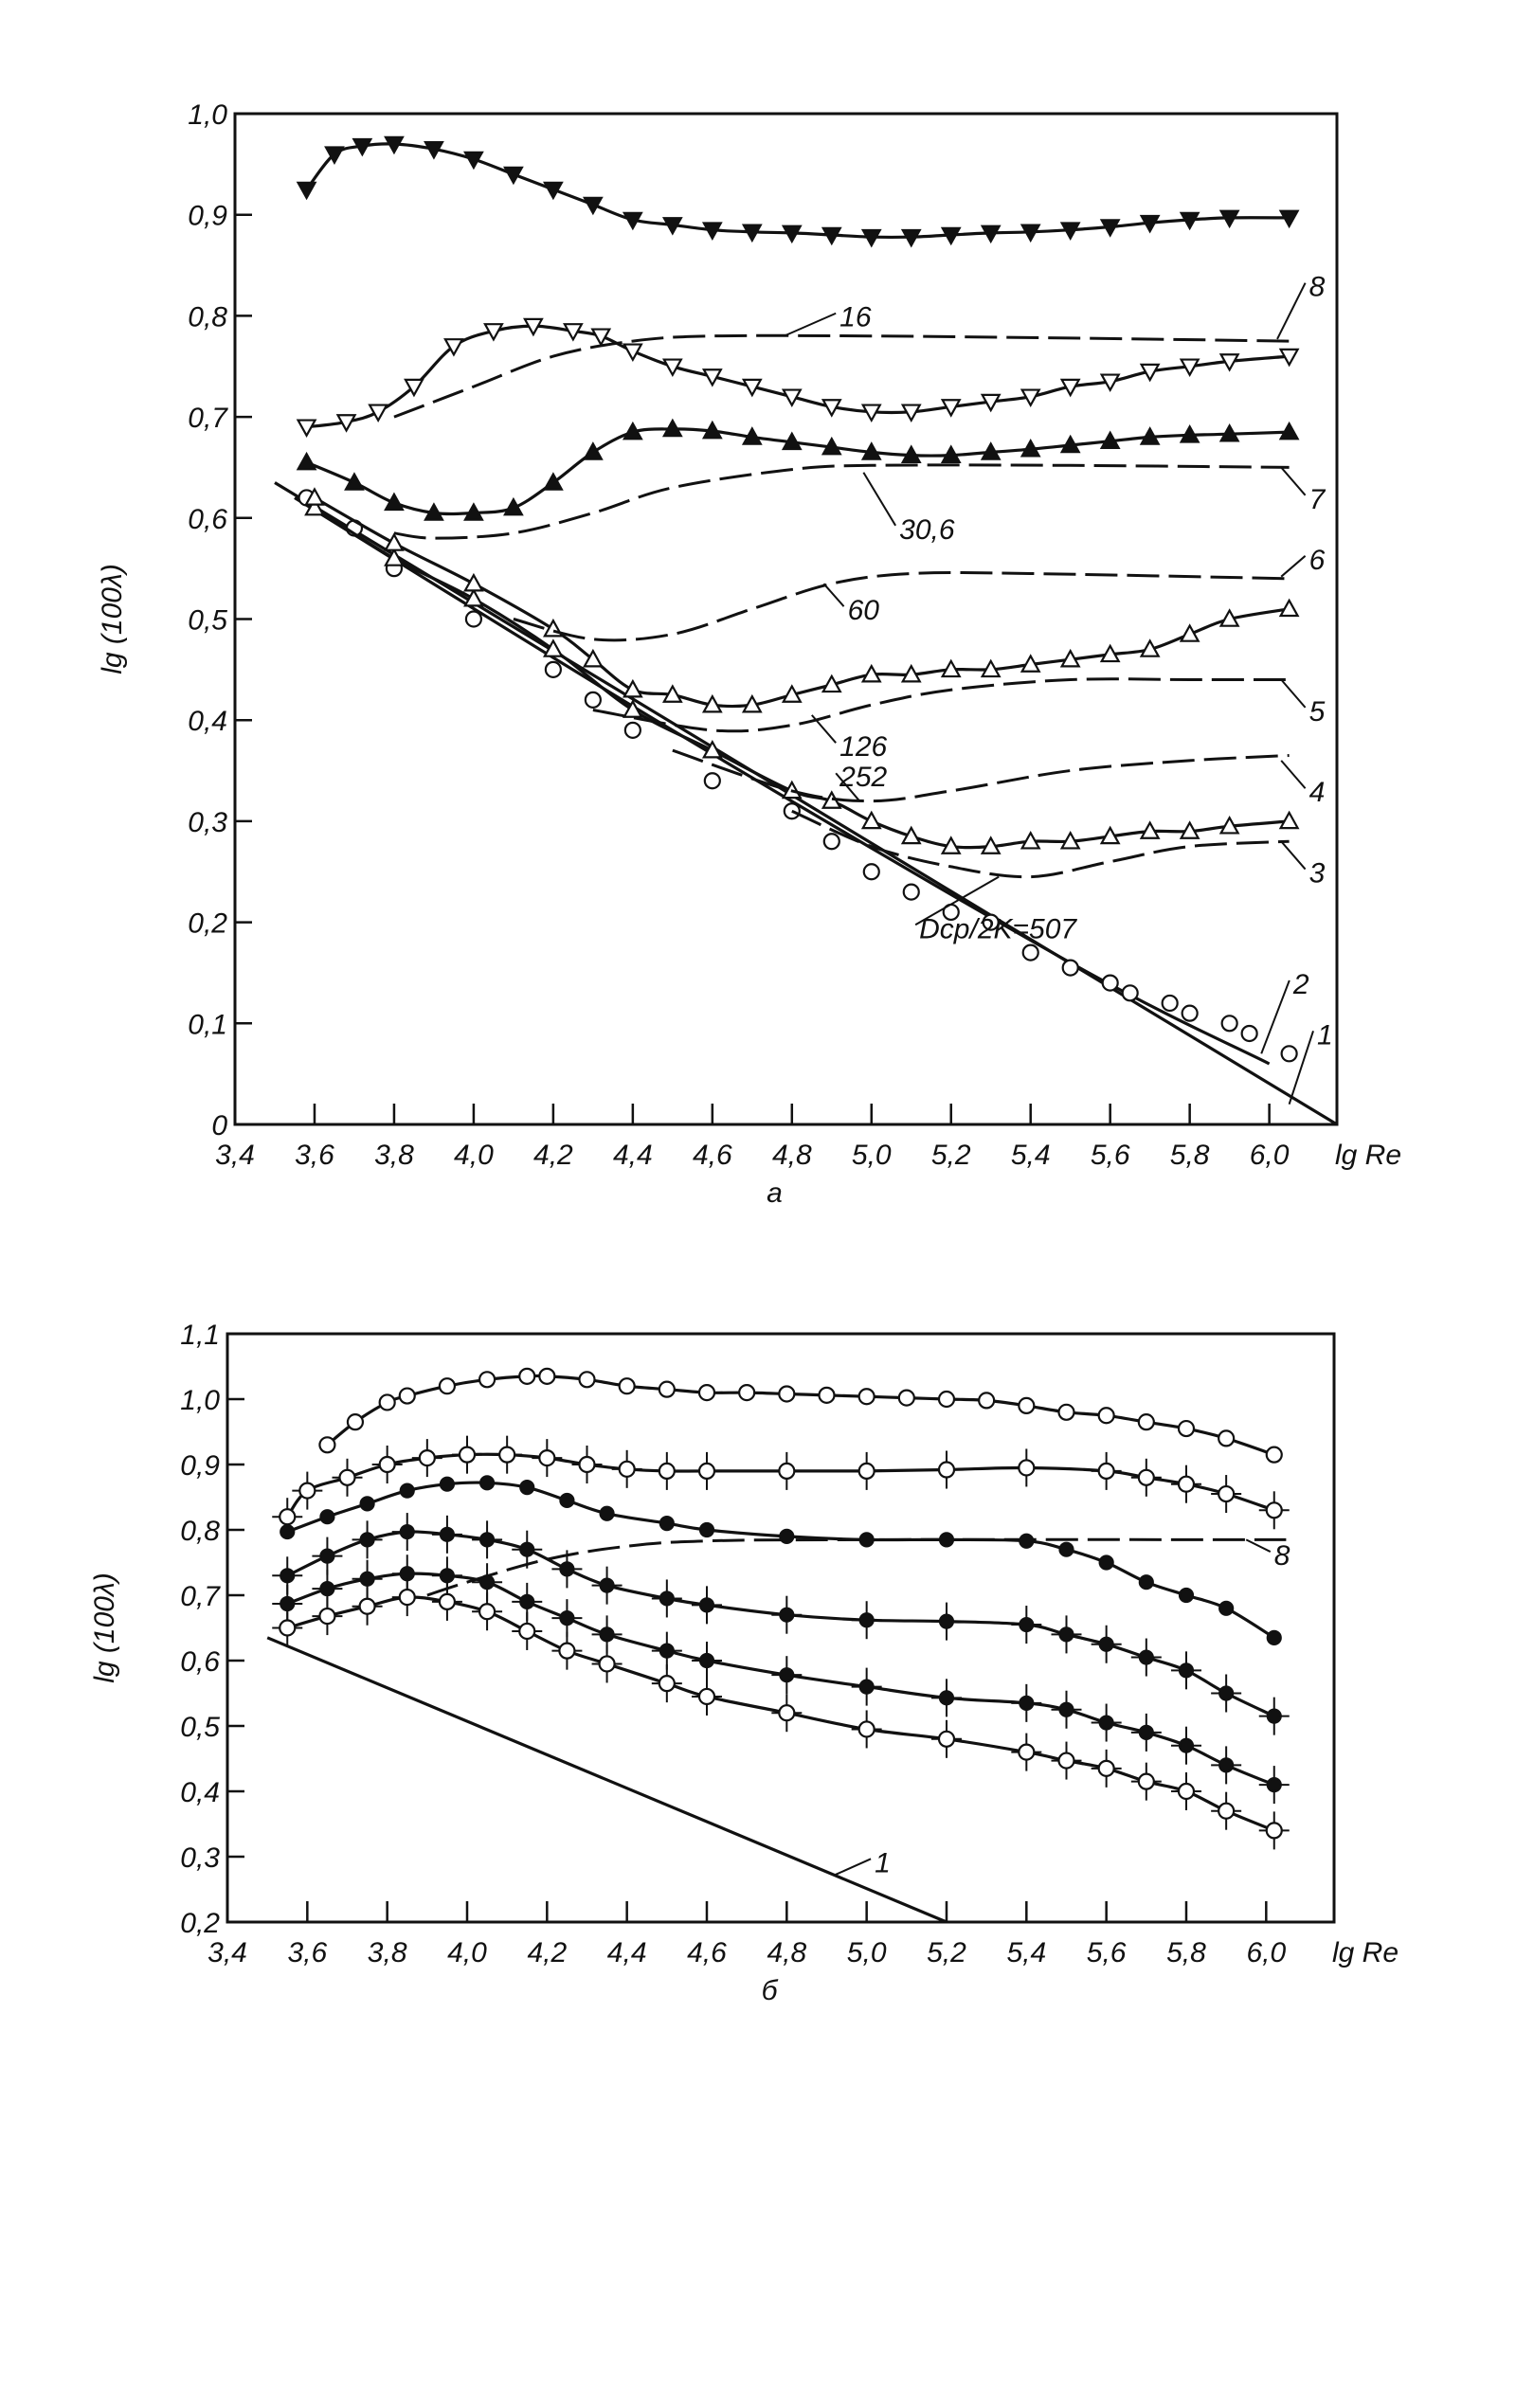  What do you see at coordinates (981, 775) in the screenshot?
I see `series-curve-4-252-` at bounding box center [981, 775].